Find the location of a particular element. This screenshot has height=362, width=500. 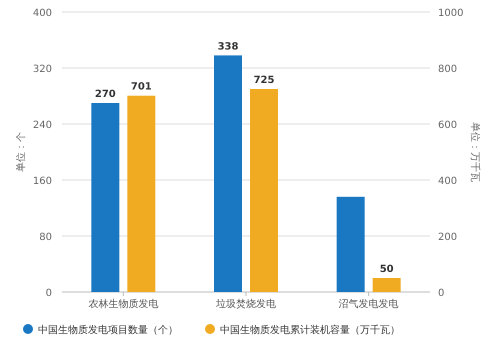

y-tick-label: 160 is located at coordinates (42, 181).